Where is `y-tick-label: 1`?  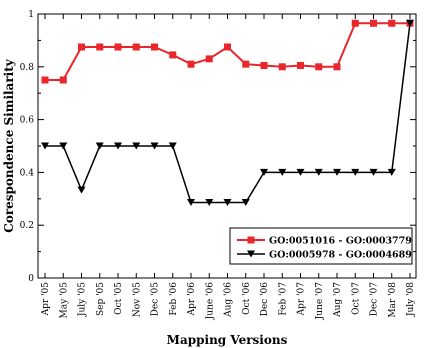
y-tick-label: 1 is located at coordinates (31, 15).